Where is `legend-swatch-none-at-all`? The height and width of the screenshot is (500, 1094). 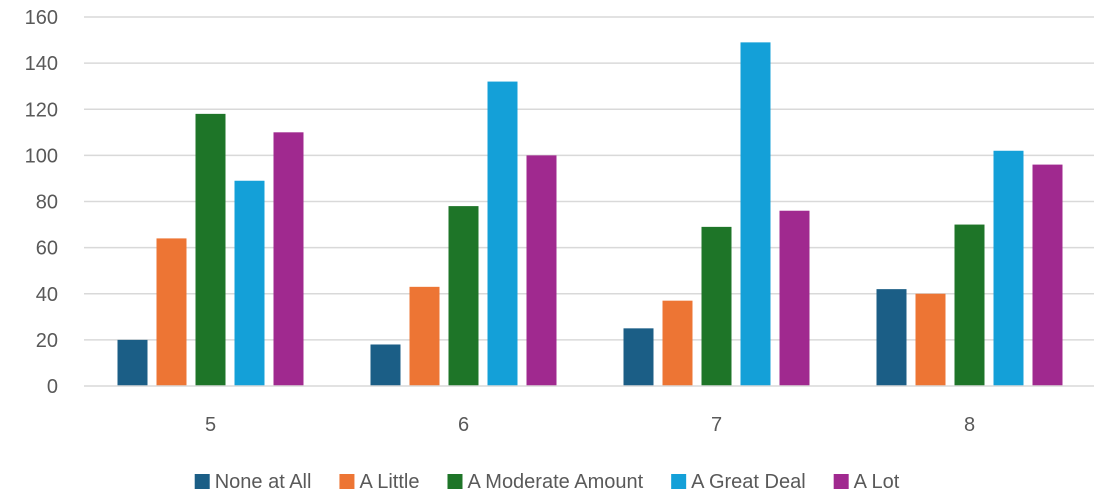
legend-swatch-none-at-all is located at coordinates (202, 481).